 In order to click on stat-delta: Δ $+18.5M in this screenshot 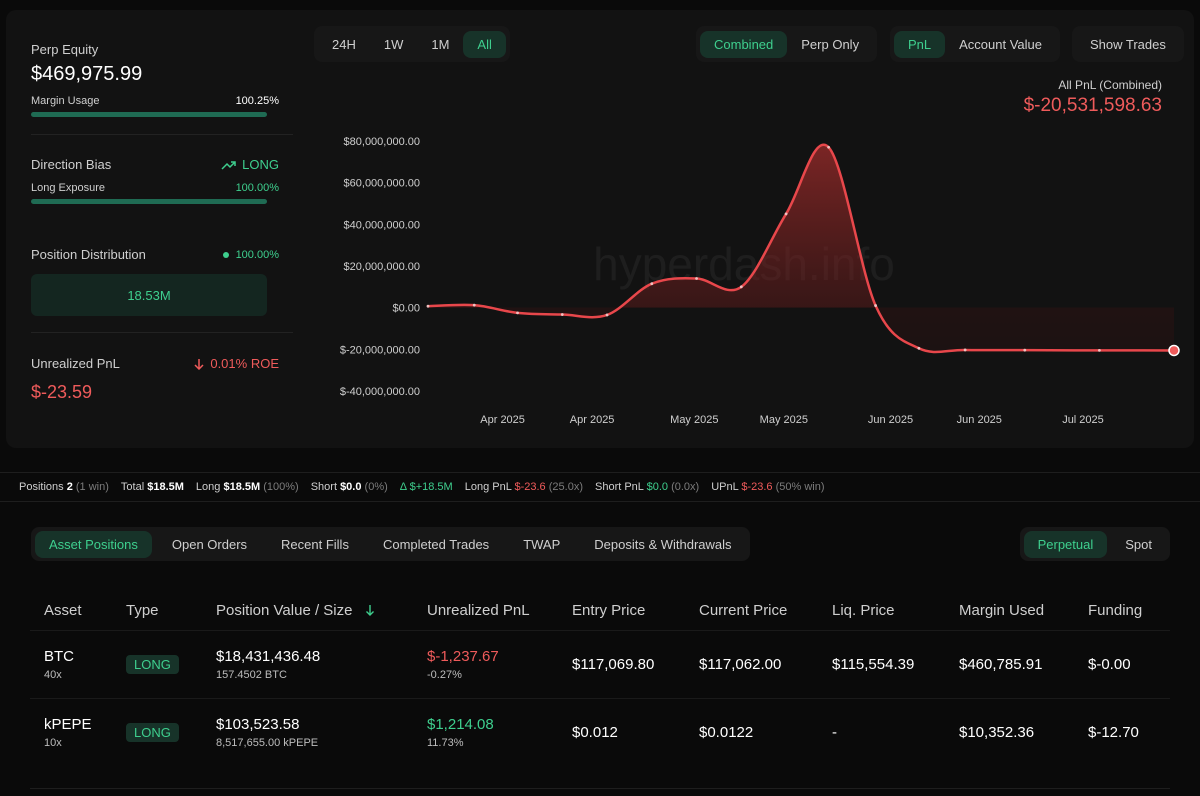, I will do `click(426, 487)`.